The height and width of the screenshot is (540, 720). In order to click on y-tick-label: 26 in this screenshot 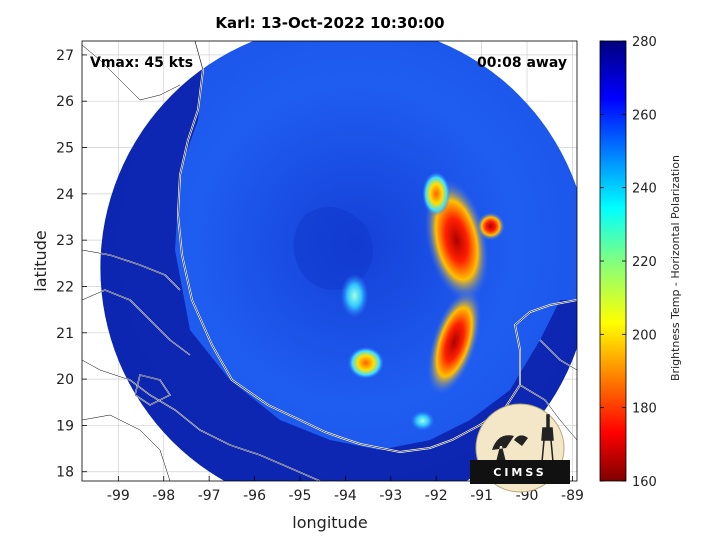, I will do `click(65, 102)`.